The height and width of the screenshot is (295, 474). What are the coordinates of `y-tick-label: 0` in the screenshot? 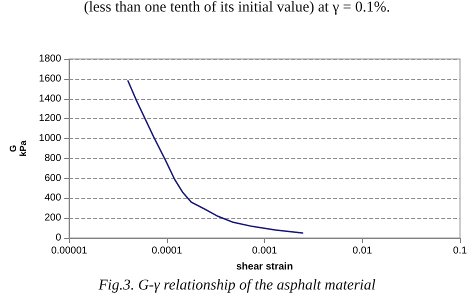 It's located at (59, 238).